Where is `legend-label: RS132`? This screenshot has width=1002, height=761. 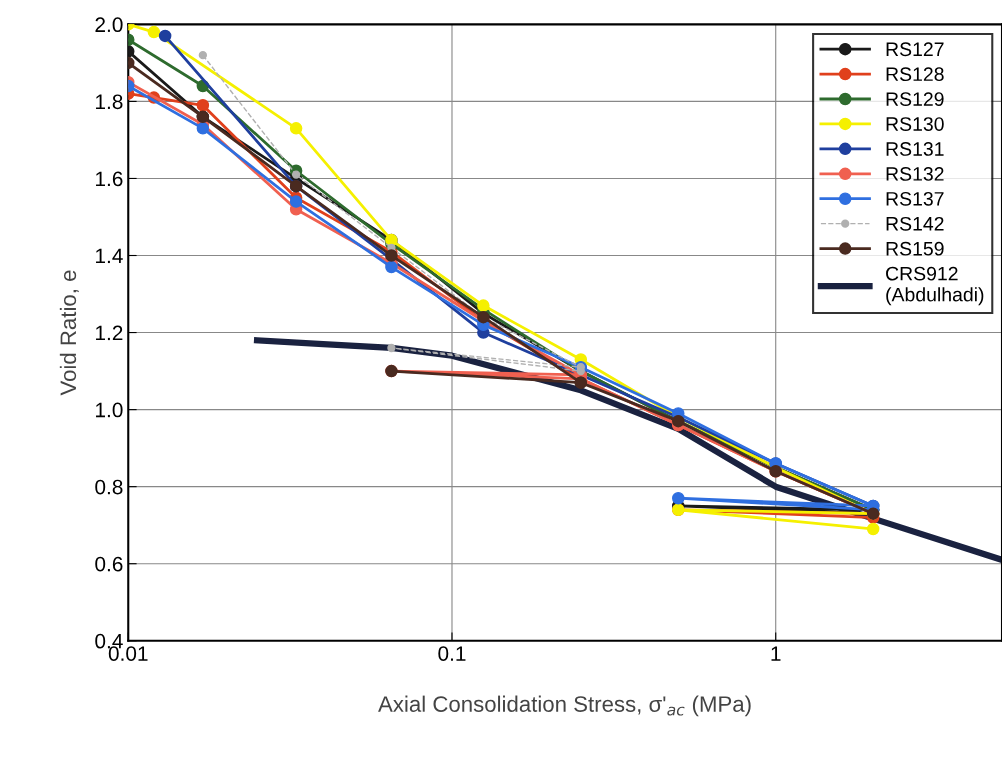 legend-label: RS132 is located at coordinates (915, 174).